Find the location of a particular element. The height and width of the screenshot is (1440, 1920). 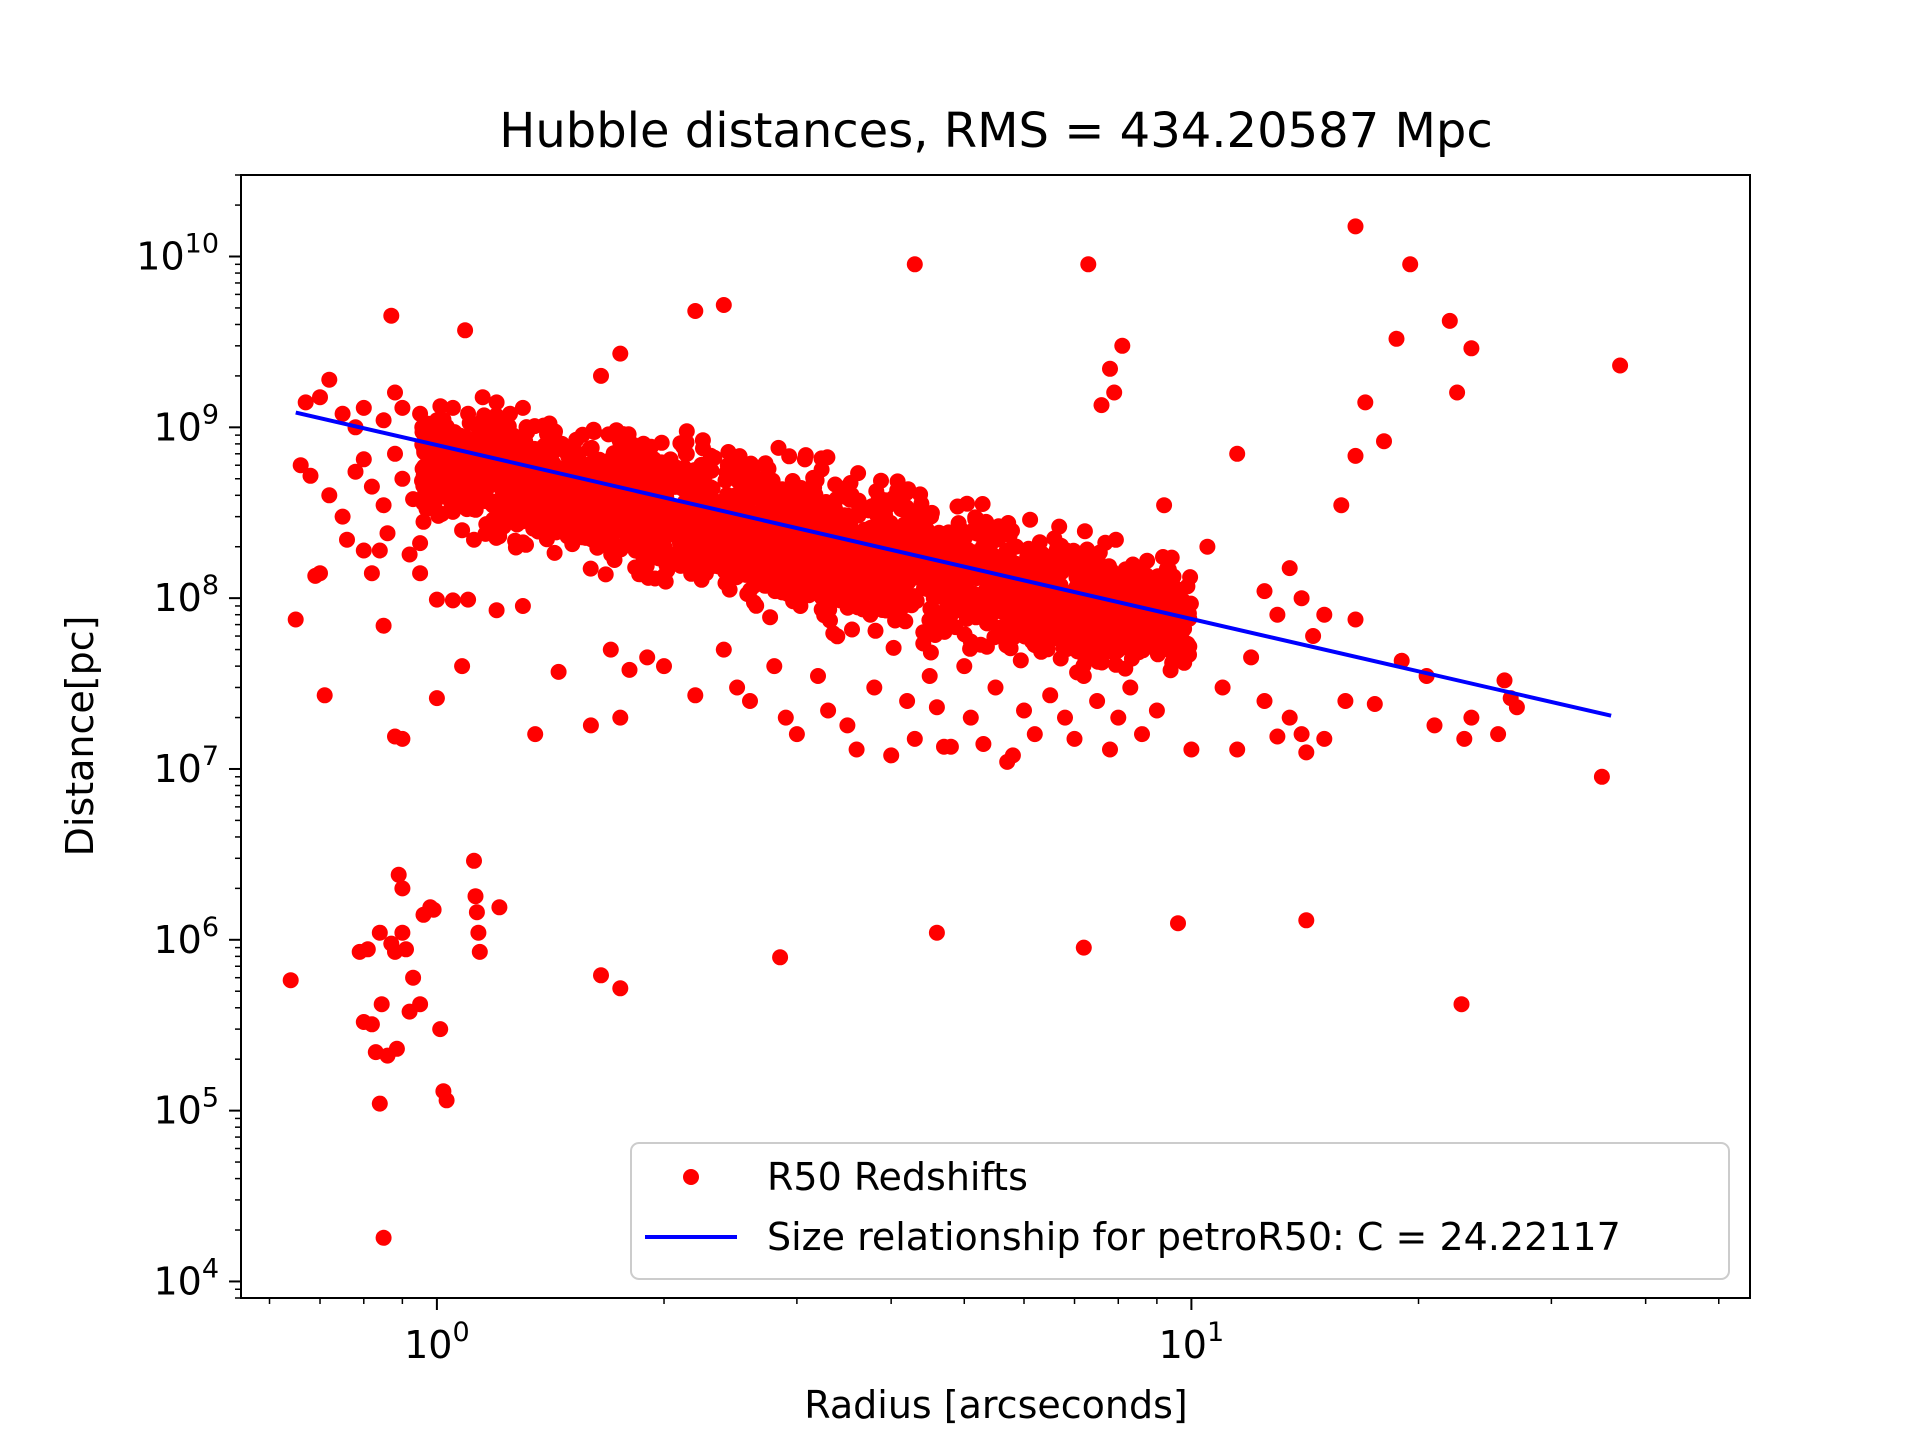

y-tick-label: 108 is located at coordinates (186, 595).